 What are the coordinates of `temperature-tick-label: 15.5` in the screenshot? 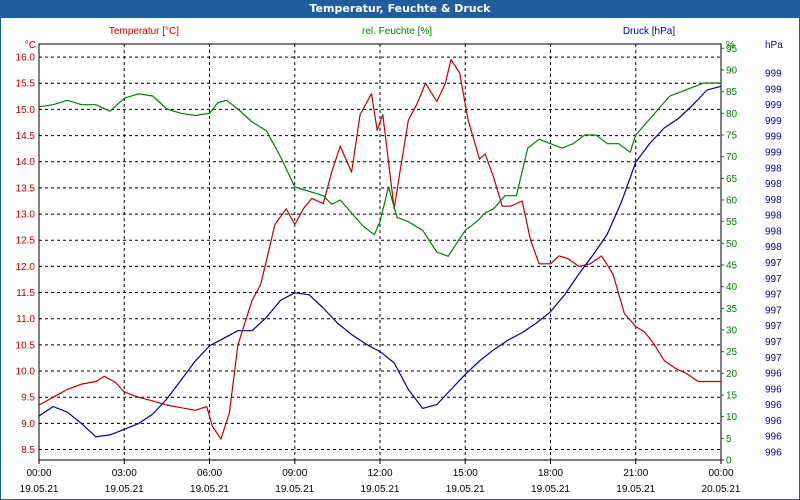 It's located at (26, 84).